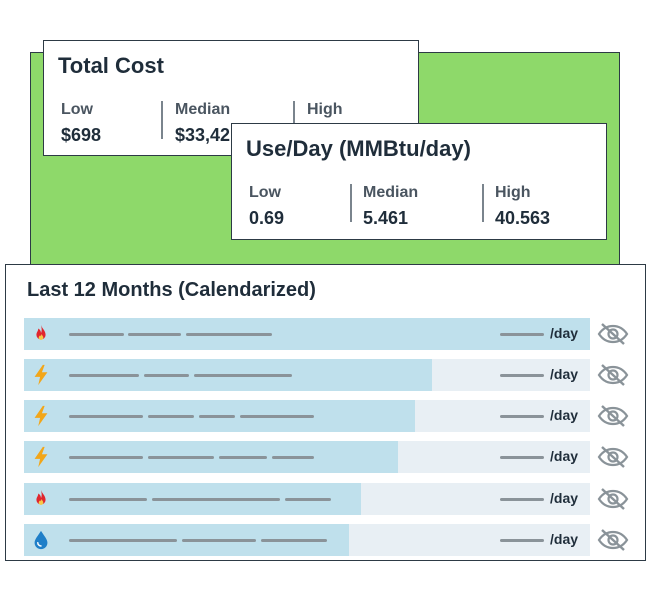 The height and width of the screenshot is (601, 650). I want to click on use-low: Low 0.69, so click(266, 206).